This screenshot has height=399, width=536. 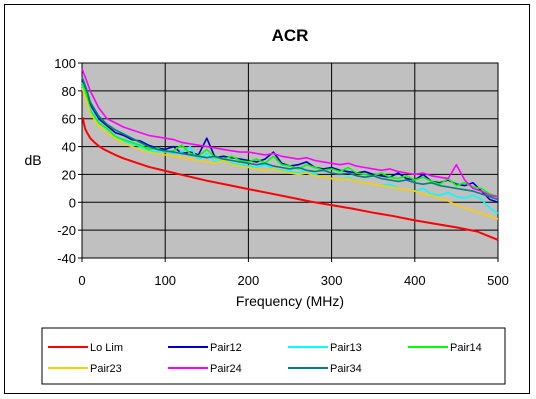 I want to click on legend-label-pair34: Pair34, so click(x=346, y=369).